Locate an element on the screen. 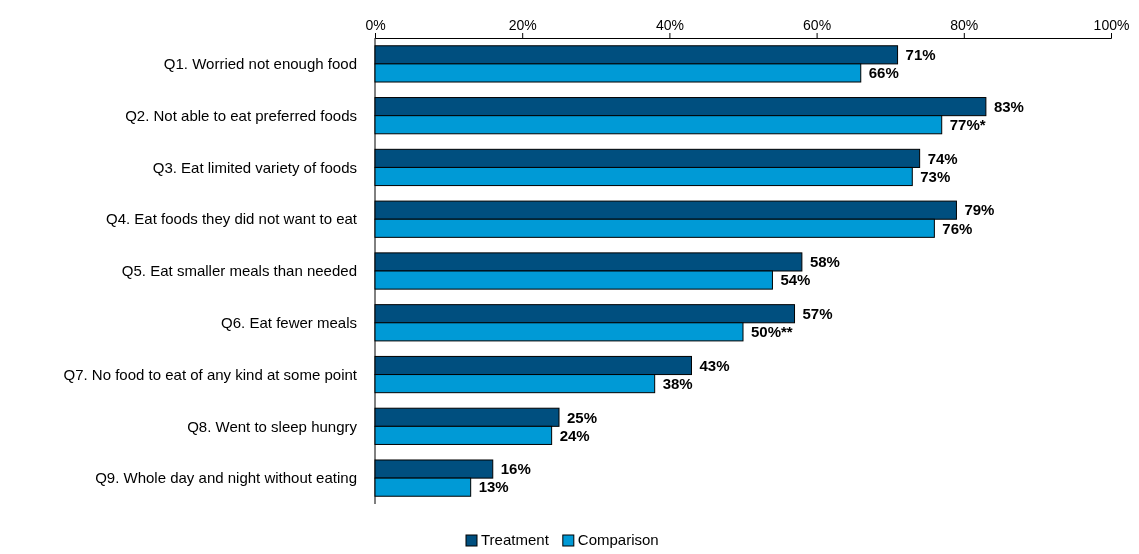  data-label: 83% is located at coordinates (1008, 106).